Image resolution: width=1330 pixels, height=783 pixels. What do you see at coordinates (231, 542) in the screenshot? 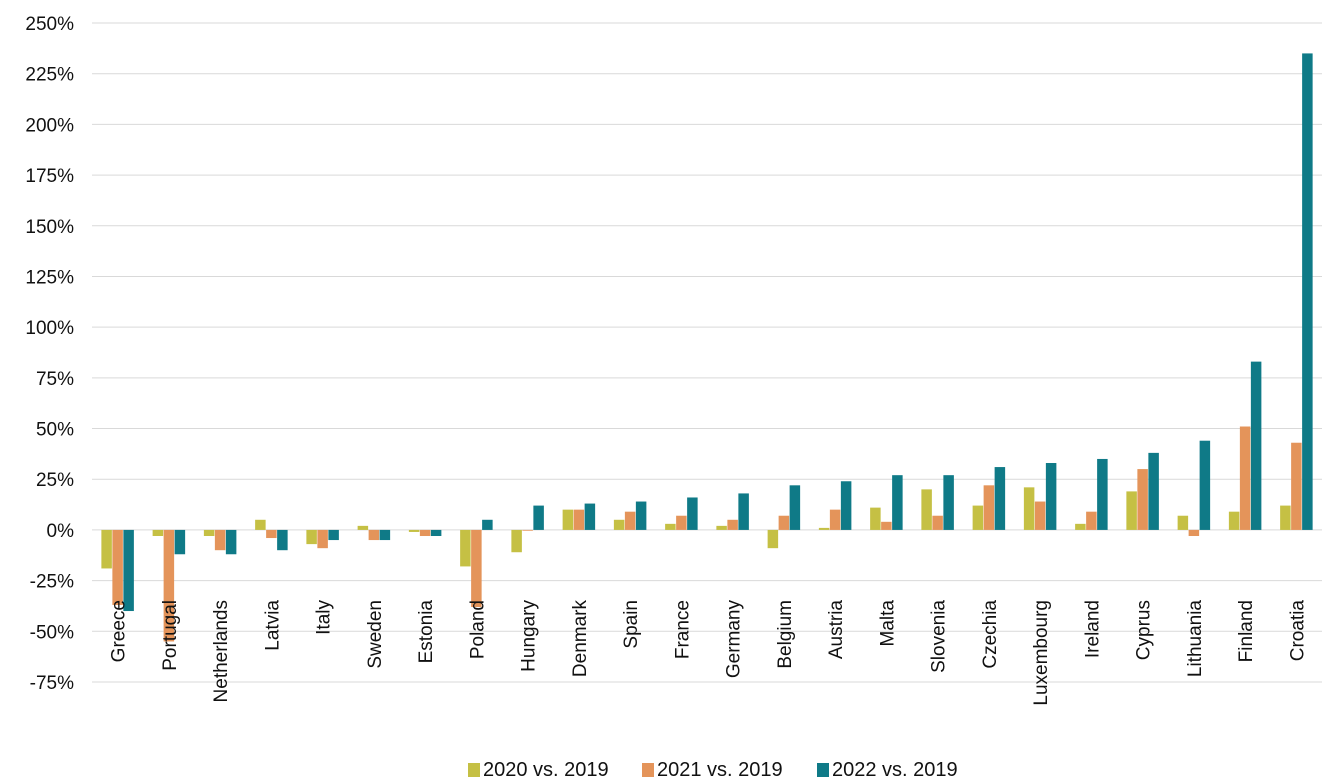
I see `bar-3-netherlands` at bounding box center [231, 542].